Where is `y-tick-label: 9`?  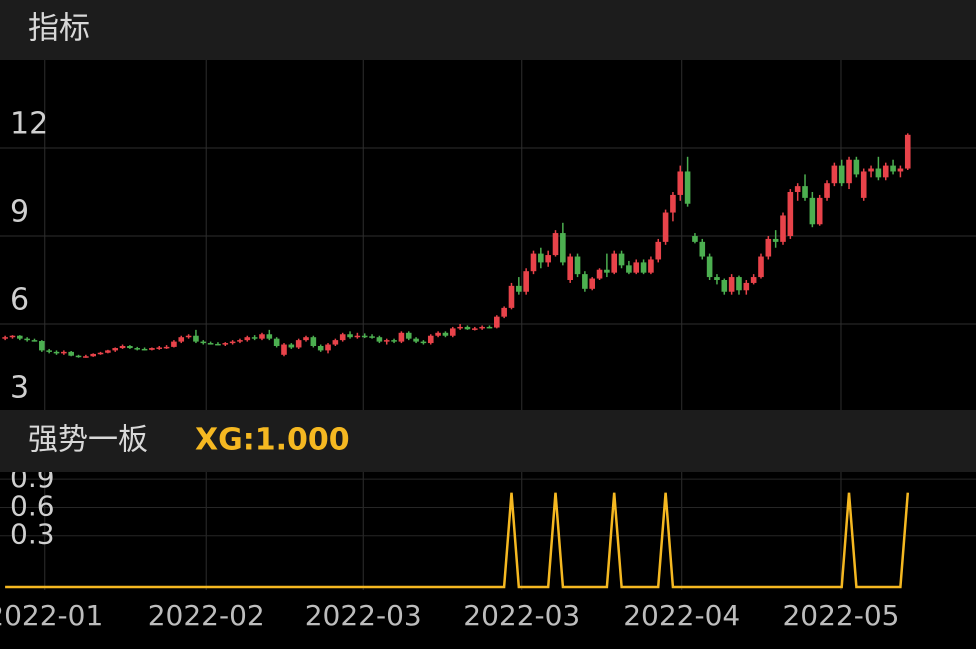
y-tick-label: 9 is located at coordinates (19, 212).